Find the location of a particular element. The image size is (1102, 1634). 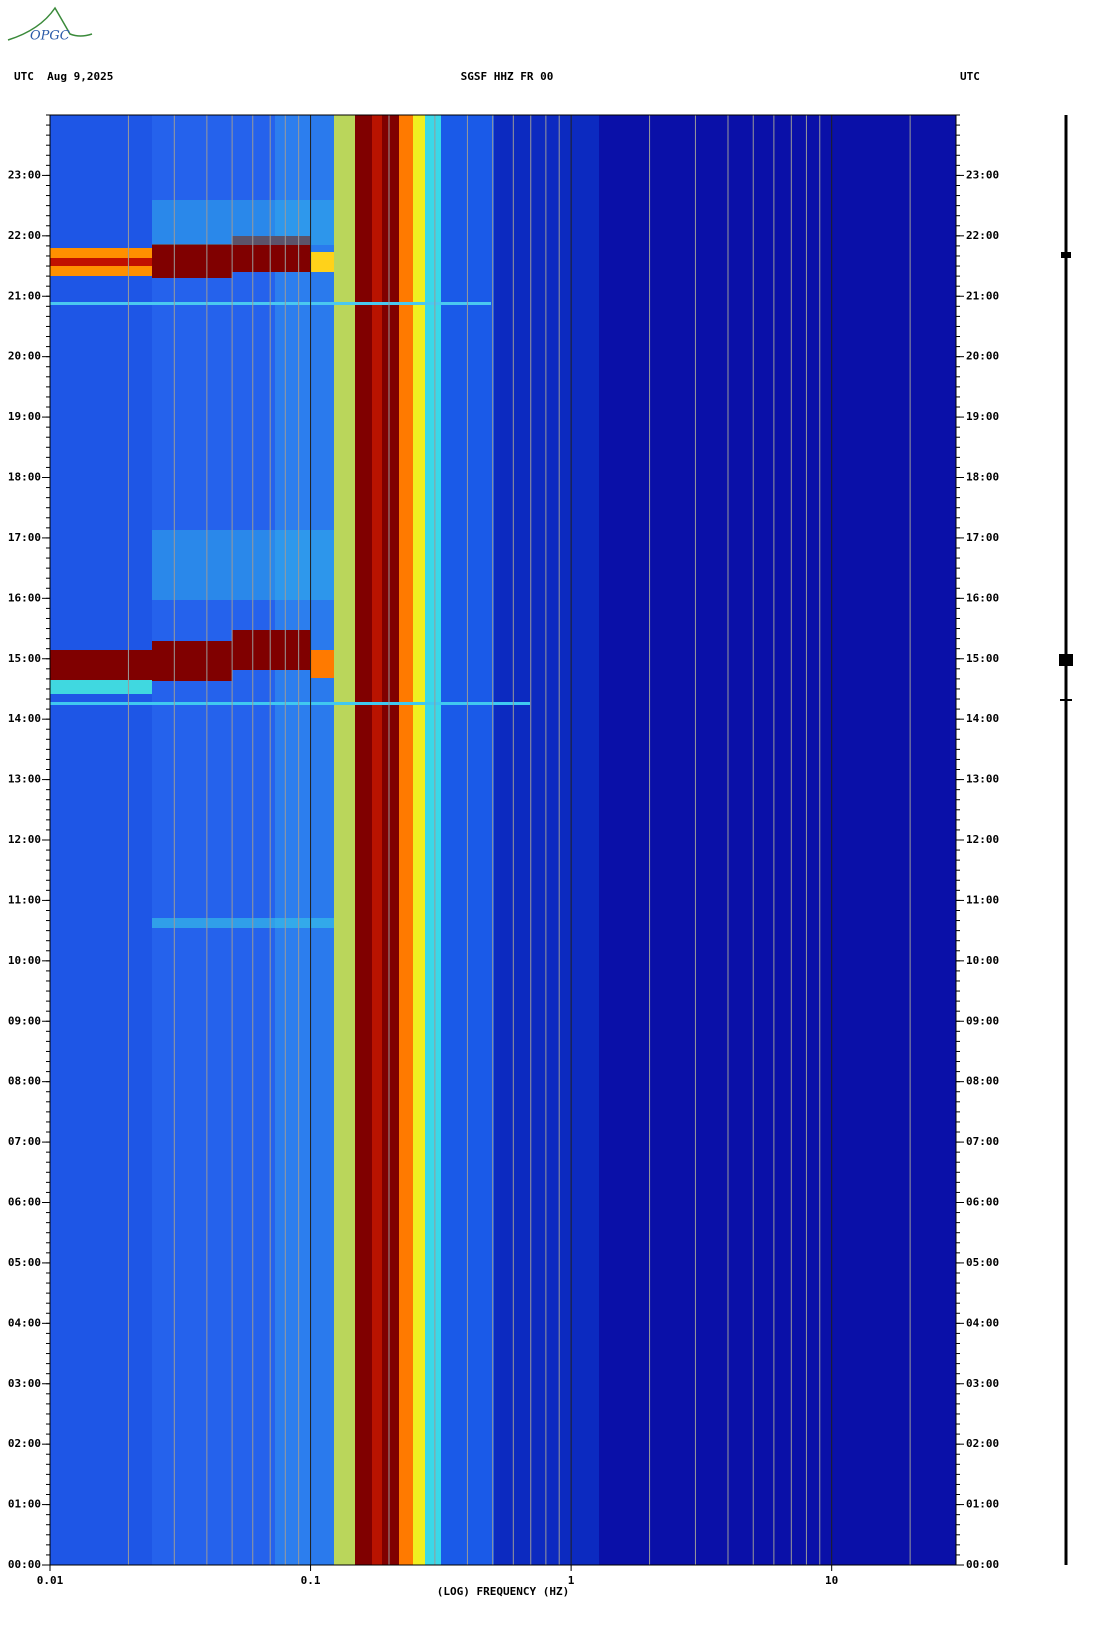

header-left: UTC Aug 9,2025 is located at coordinates (63, 76).